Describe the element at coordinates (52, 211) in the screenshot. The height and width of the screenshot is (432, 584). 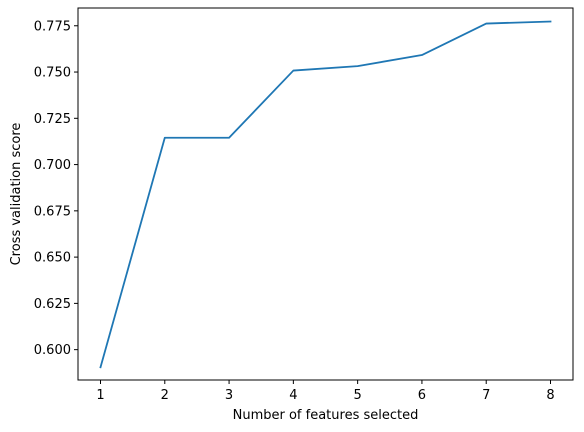
I see `y-tick-label: 0.675` at that location.